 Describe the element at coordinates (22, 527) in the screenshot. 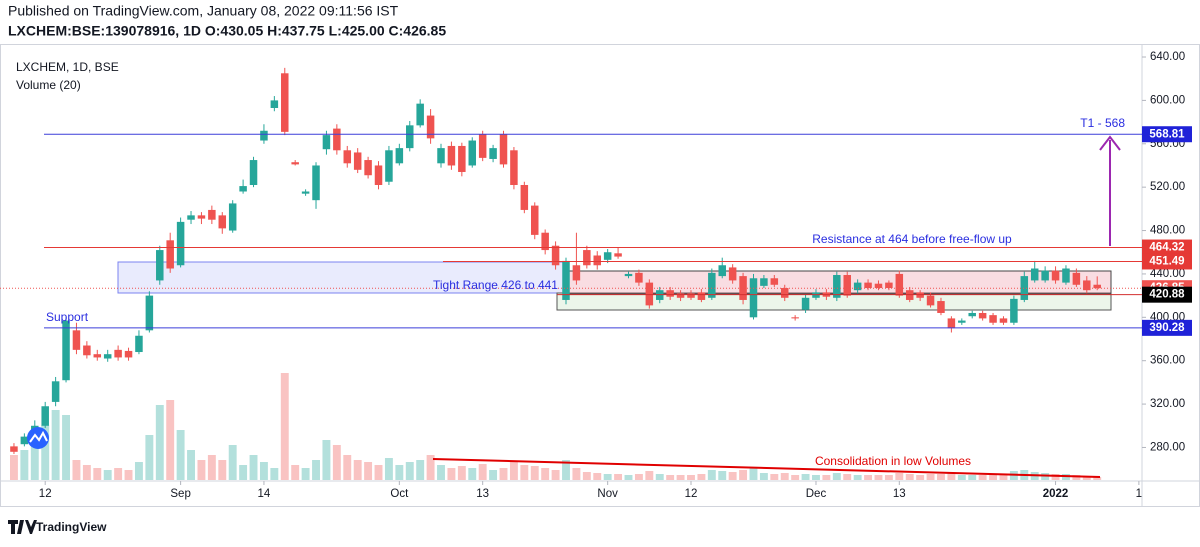

I see `brand-logo` at that location.